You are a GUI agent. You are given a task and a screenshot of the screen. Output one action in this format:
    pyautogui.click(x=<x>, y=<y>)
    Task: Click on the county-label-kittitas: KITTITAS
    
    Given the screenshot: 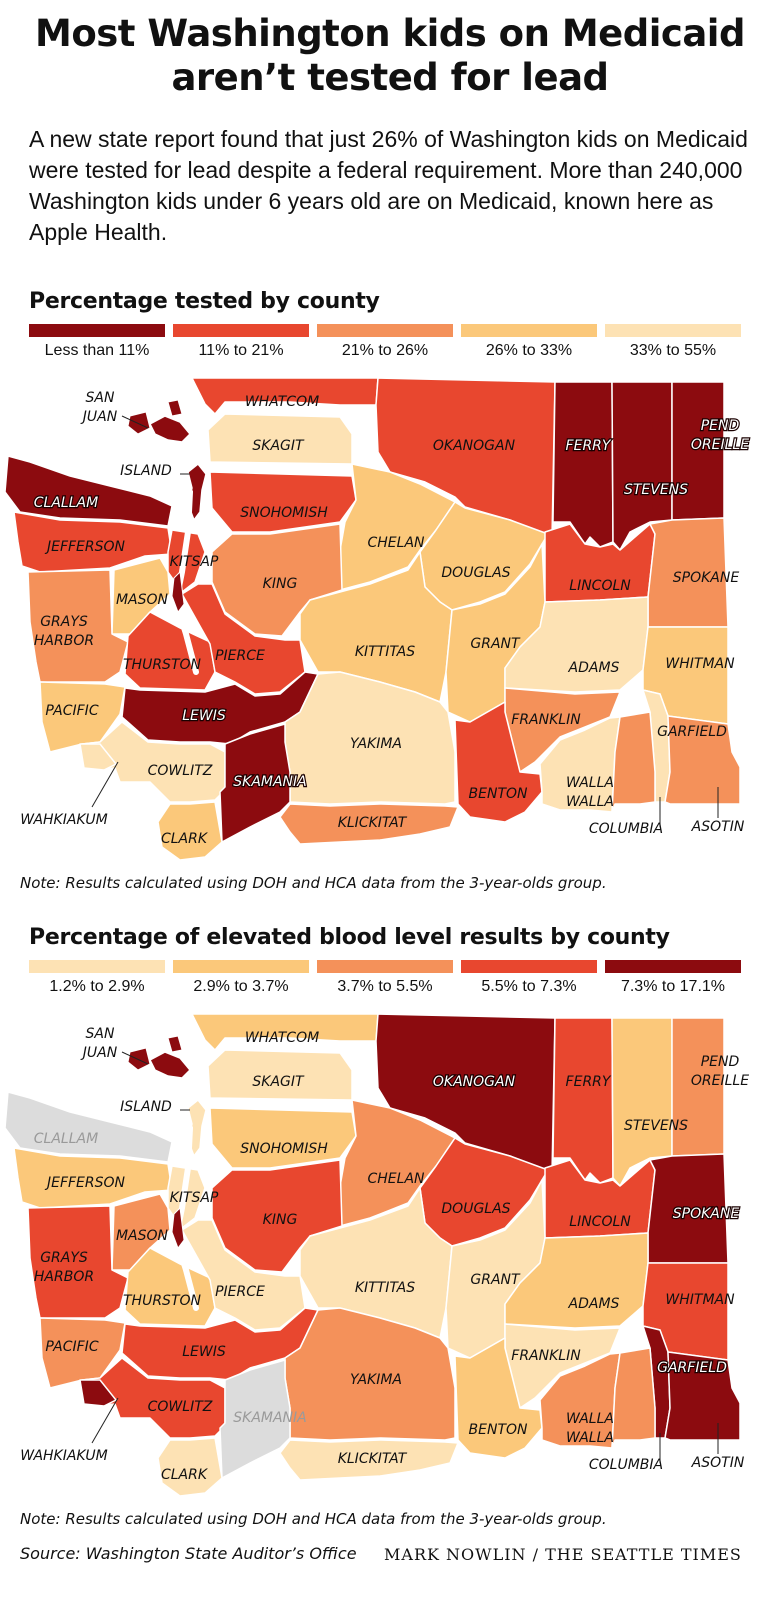 What is the action you would take?
    pyautogui.click(x=385, y=1288)
    